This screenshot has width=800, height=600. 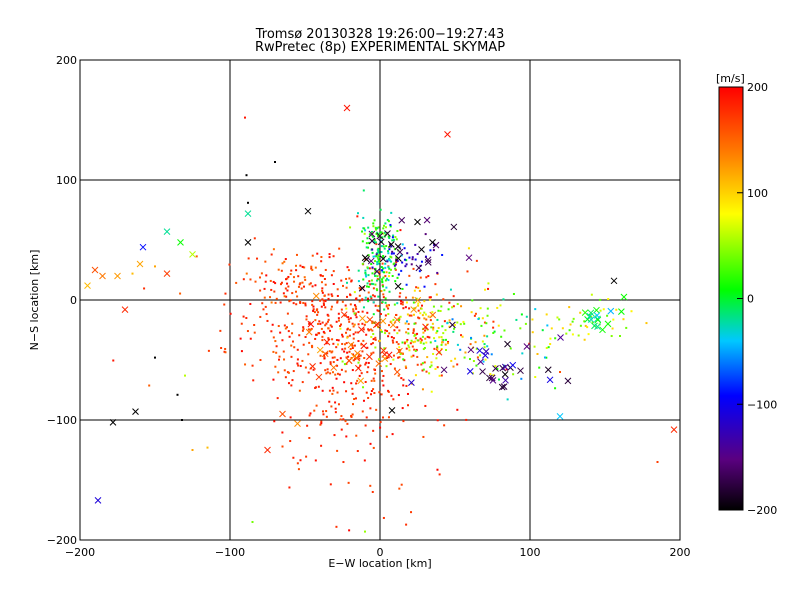 What do you see at coordinates (62, 420) in the screenshot?
I see `y-tick-label: −100` at bounding box center [62, 420].